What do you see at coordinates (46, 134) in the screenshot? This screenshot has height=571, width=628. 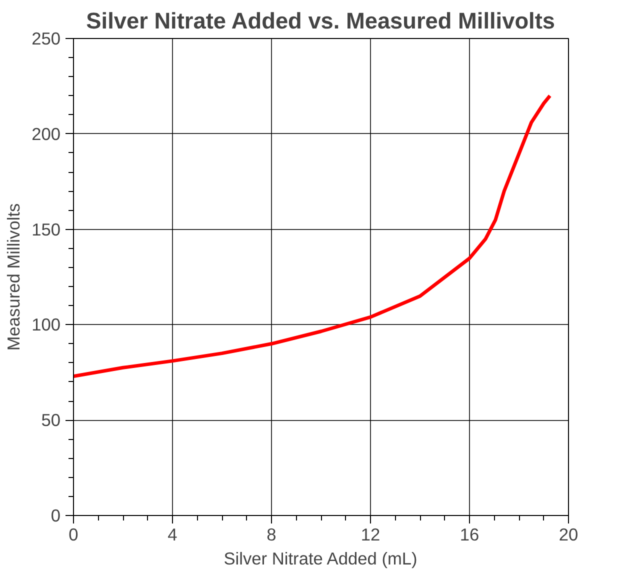 I see `y-tick-label: 200` at bounding box center [46, 134].